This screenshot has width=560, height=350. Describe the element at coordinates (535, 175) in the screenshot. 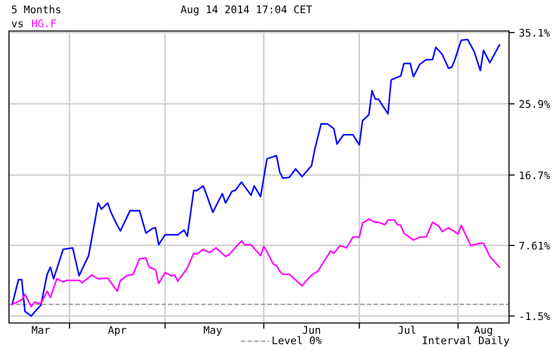

I see `y-tick-label: 16.7%` at that location.